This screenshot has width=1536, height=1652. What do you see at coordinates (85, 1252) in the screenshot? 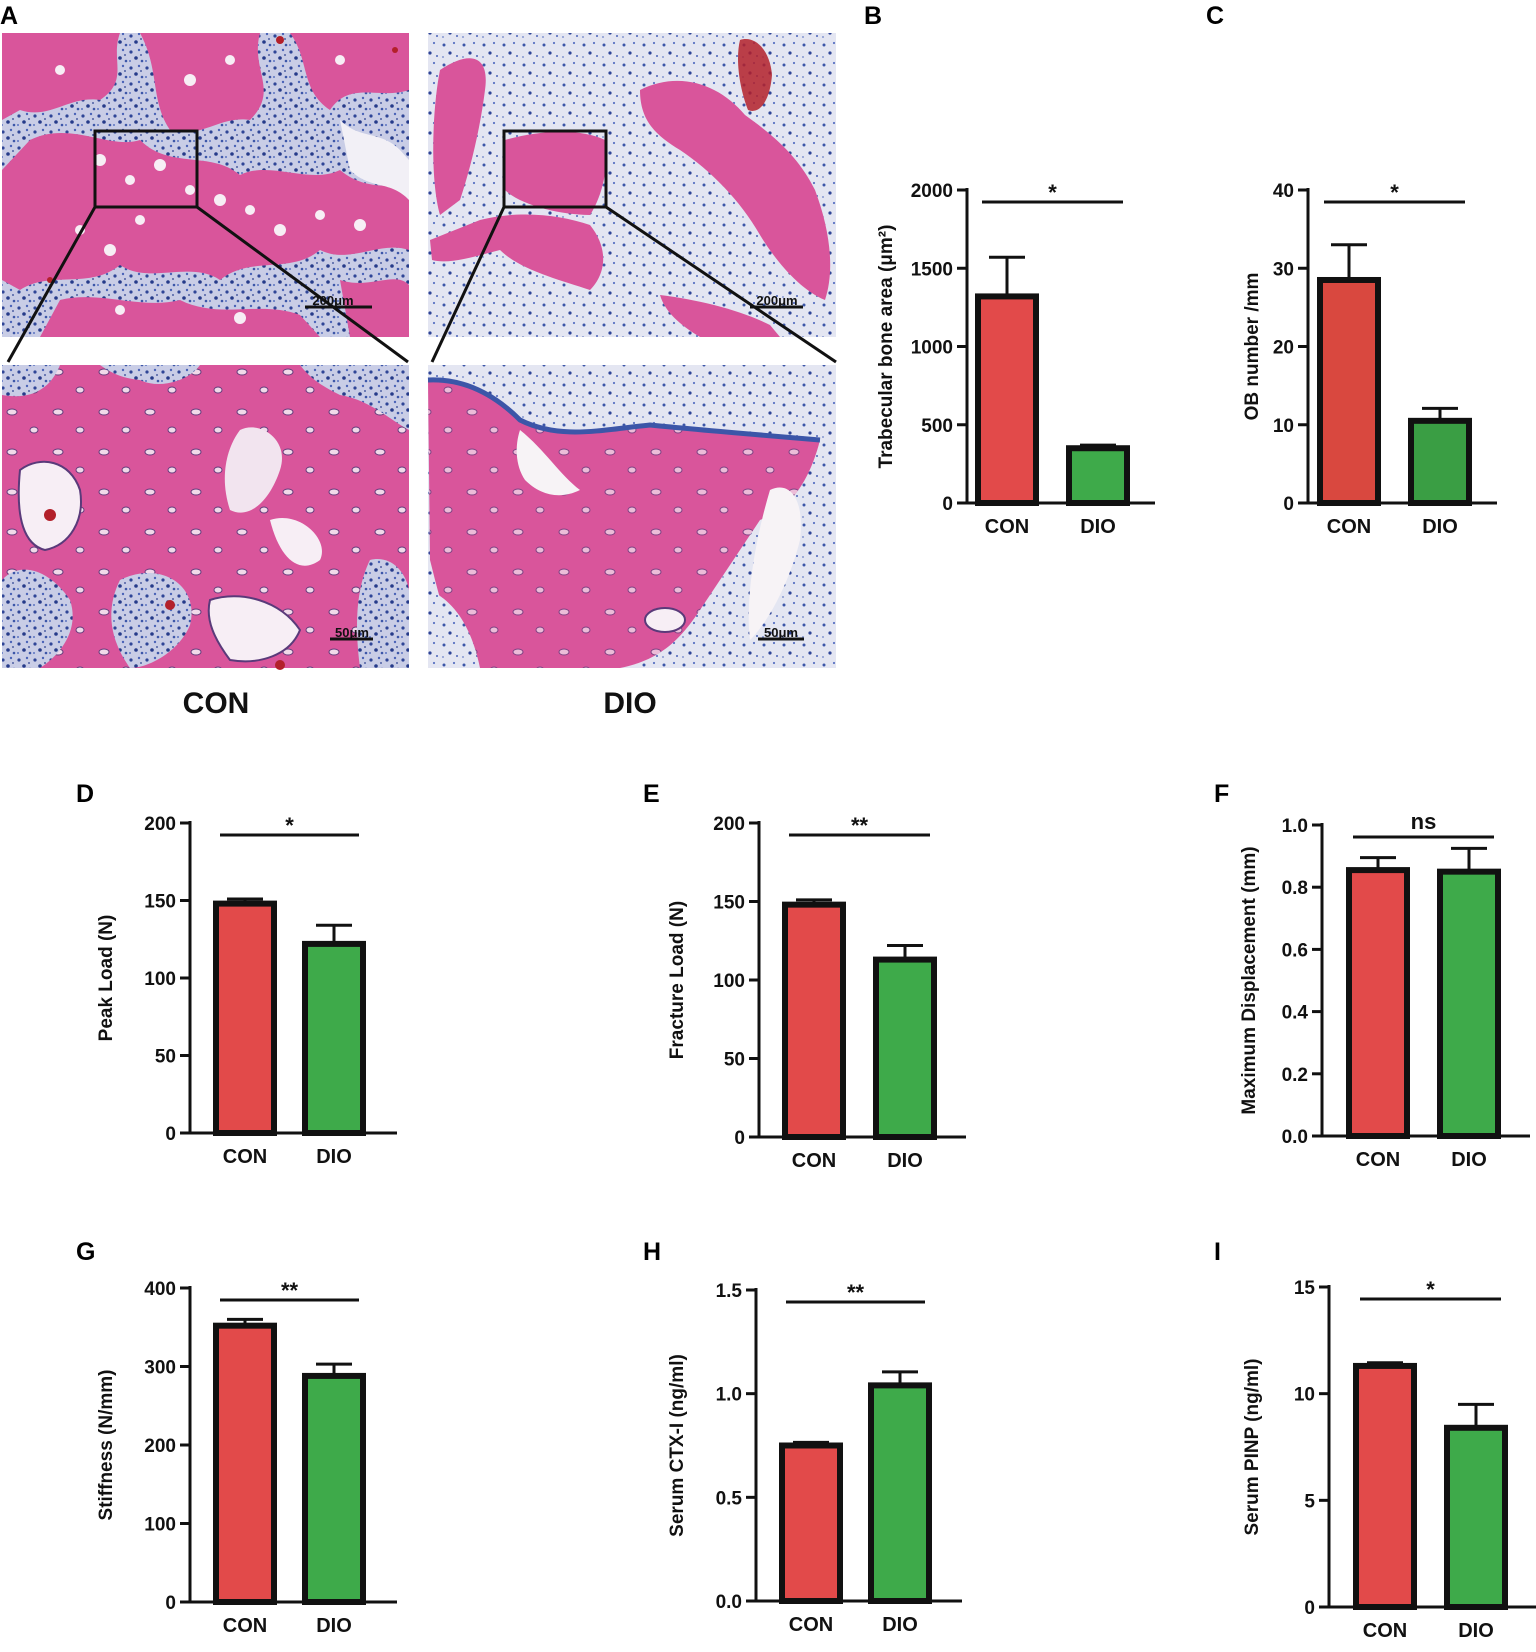
I see `panel-letter-g: G` at bounding box center [85, 1252].